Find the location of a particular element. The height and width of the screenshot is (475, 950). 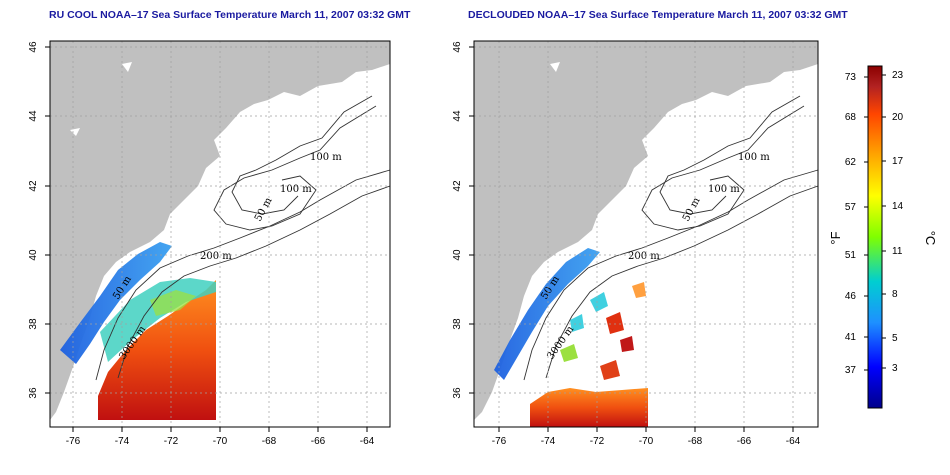

right-lon-tick-label: -74 is located at coordinates (548, 441).